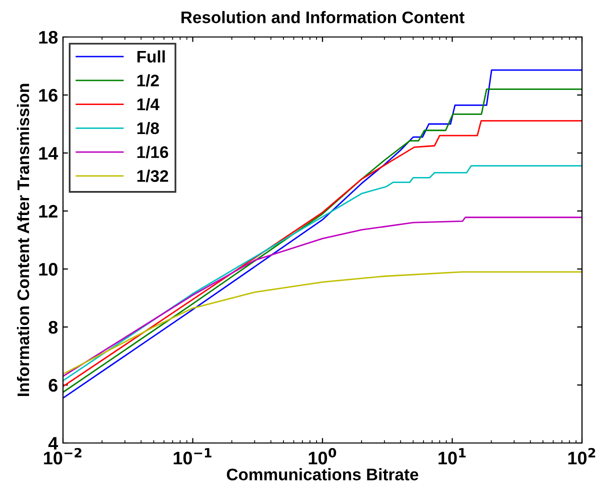 The height and width of the screenshot is (496, 604). I want to click on legend-label: 1/32, so click(152, 176).